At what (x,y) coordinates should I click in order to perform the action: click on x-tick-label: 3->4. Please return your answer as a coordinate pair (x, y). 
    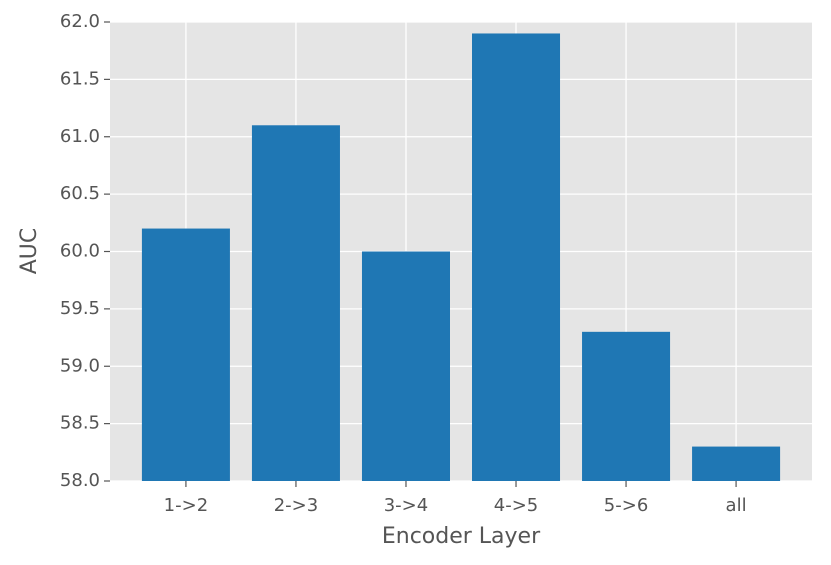
    Looking at the image, I should click on (406, 505).